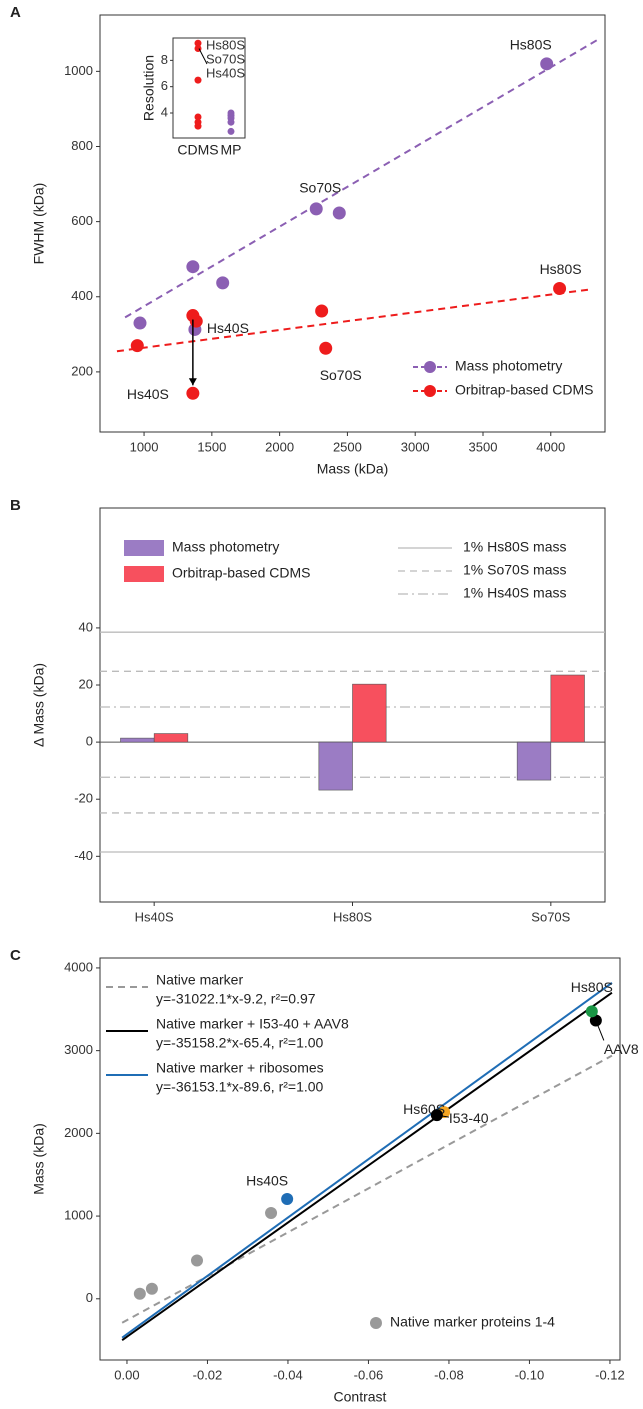 The image size is (643, 1409). Describe the element at coordinates (78, 1049) in the screenshot. I see `y-tick-label: 3000` at that location.